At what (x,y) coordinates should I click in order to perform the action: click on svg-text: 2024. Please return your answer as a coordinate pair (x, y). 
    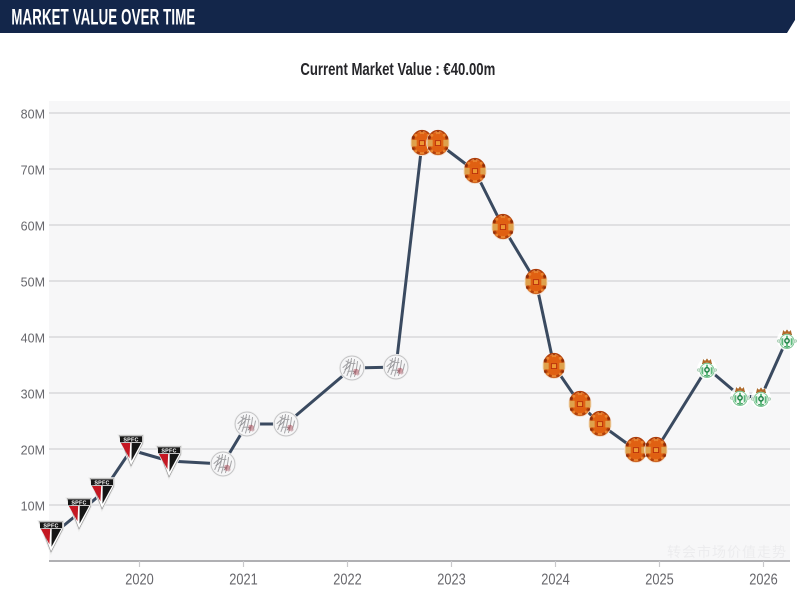
    Looking at the image, I should click on (555, 580).